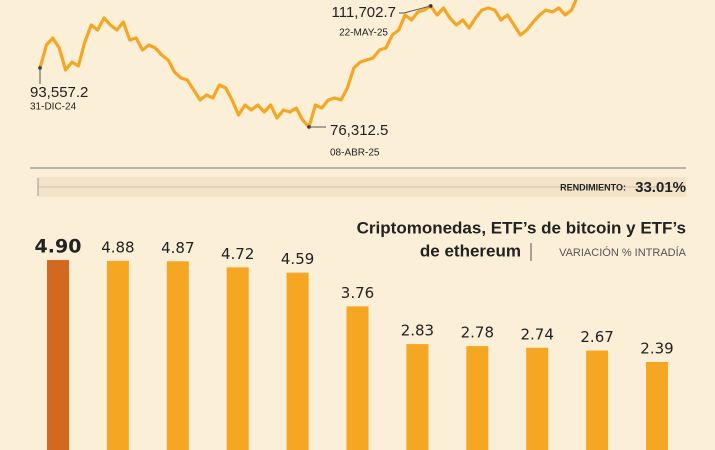 The width and height of the screenshot is (715, 450). What do you see at coordinates (536, 334) in the screenshot?
I see `value-label: 2.74` at bounding box center [536, 334].